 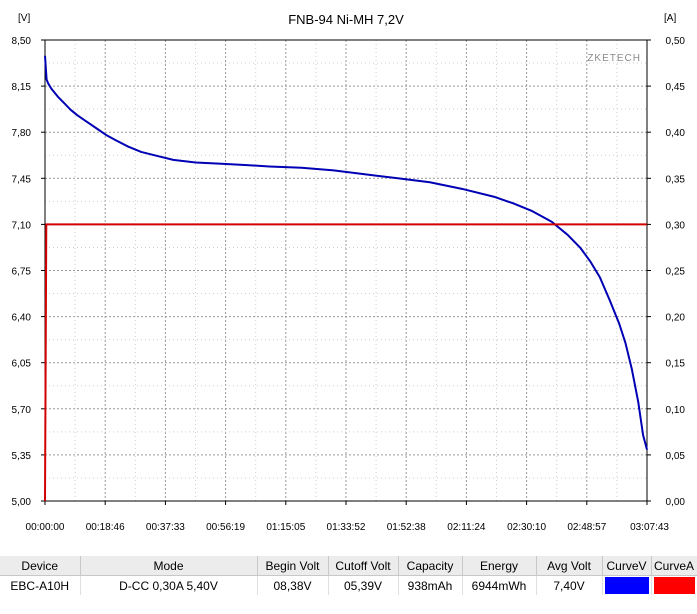 I want to click on x-tick-label: 00:18:46, so click(x=105, y=527).